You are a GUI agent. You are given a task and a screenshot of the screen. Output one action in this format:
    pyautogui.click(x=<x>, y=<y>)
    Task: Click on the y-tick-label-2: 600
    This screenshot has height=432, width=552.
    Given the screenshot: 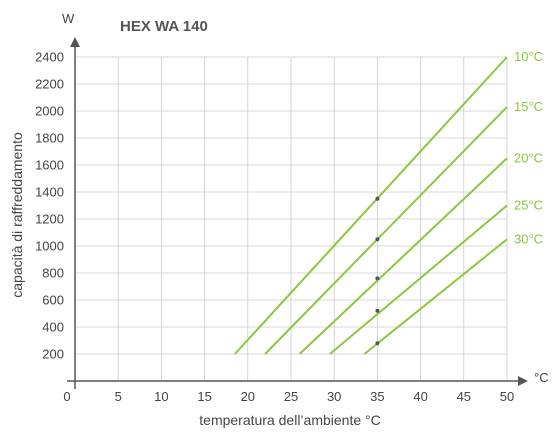 What is the action you would take?
    pyautogui.click(x=53, y=300)
    